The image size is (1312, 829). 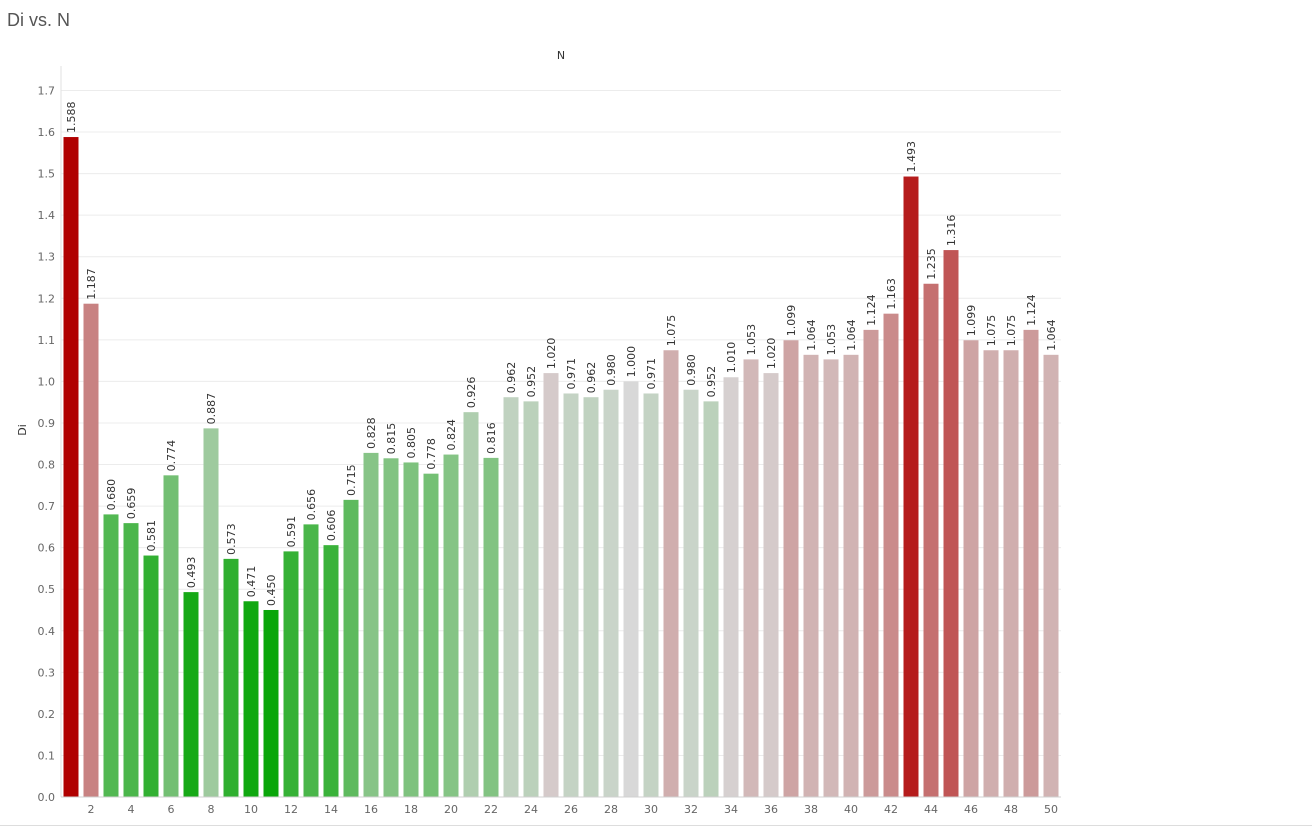 I want to click on x-tick-label: 20, so click(x=451, y=809).